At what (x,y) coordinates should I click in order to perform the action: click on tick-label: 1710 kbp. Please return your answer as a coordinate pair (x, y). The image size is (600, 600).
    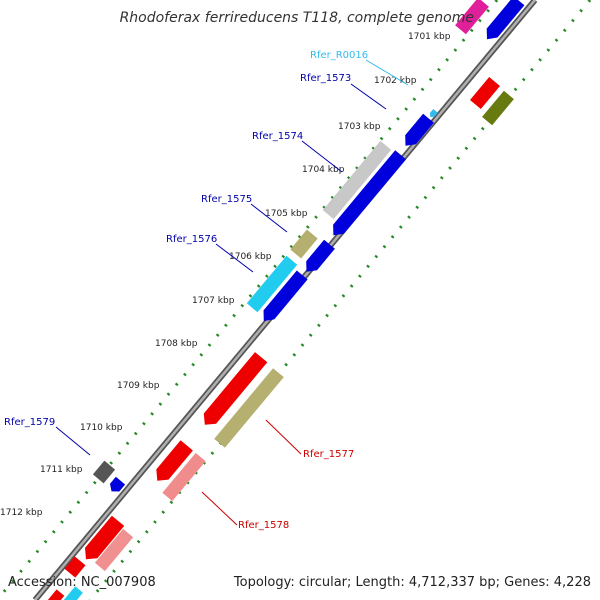
    Looking at the image, I should click on (101, 428).